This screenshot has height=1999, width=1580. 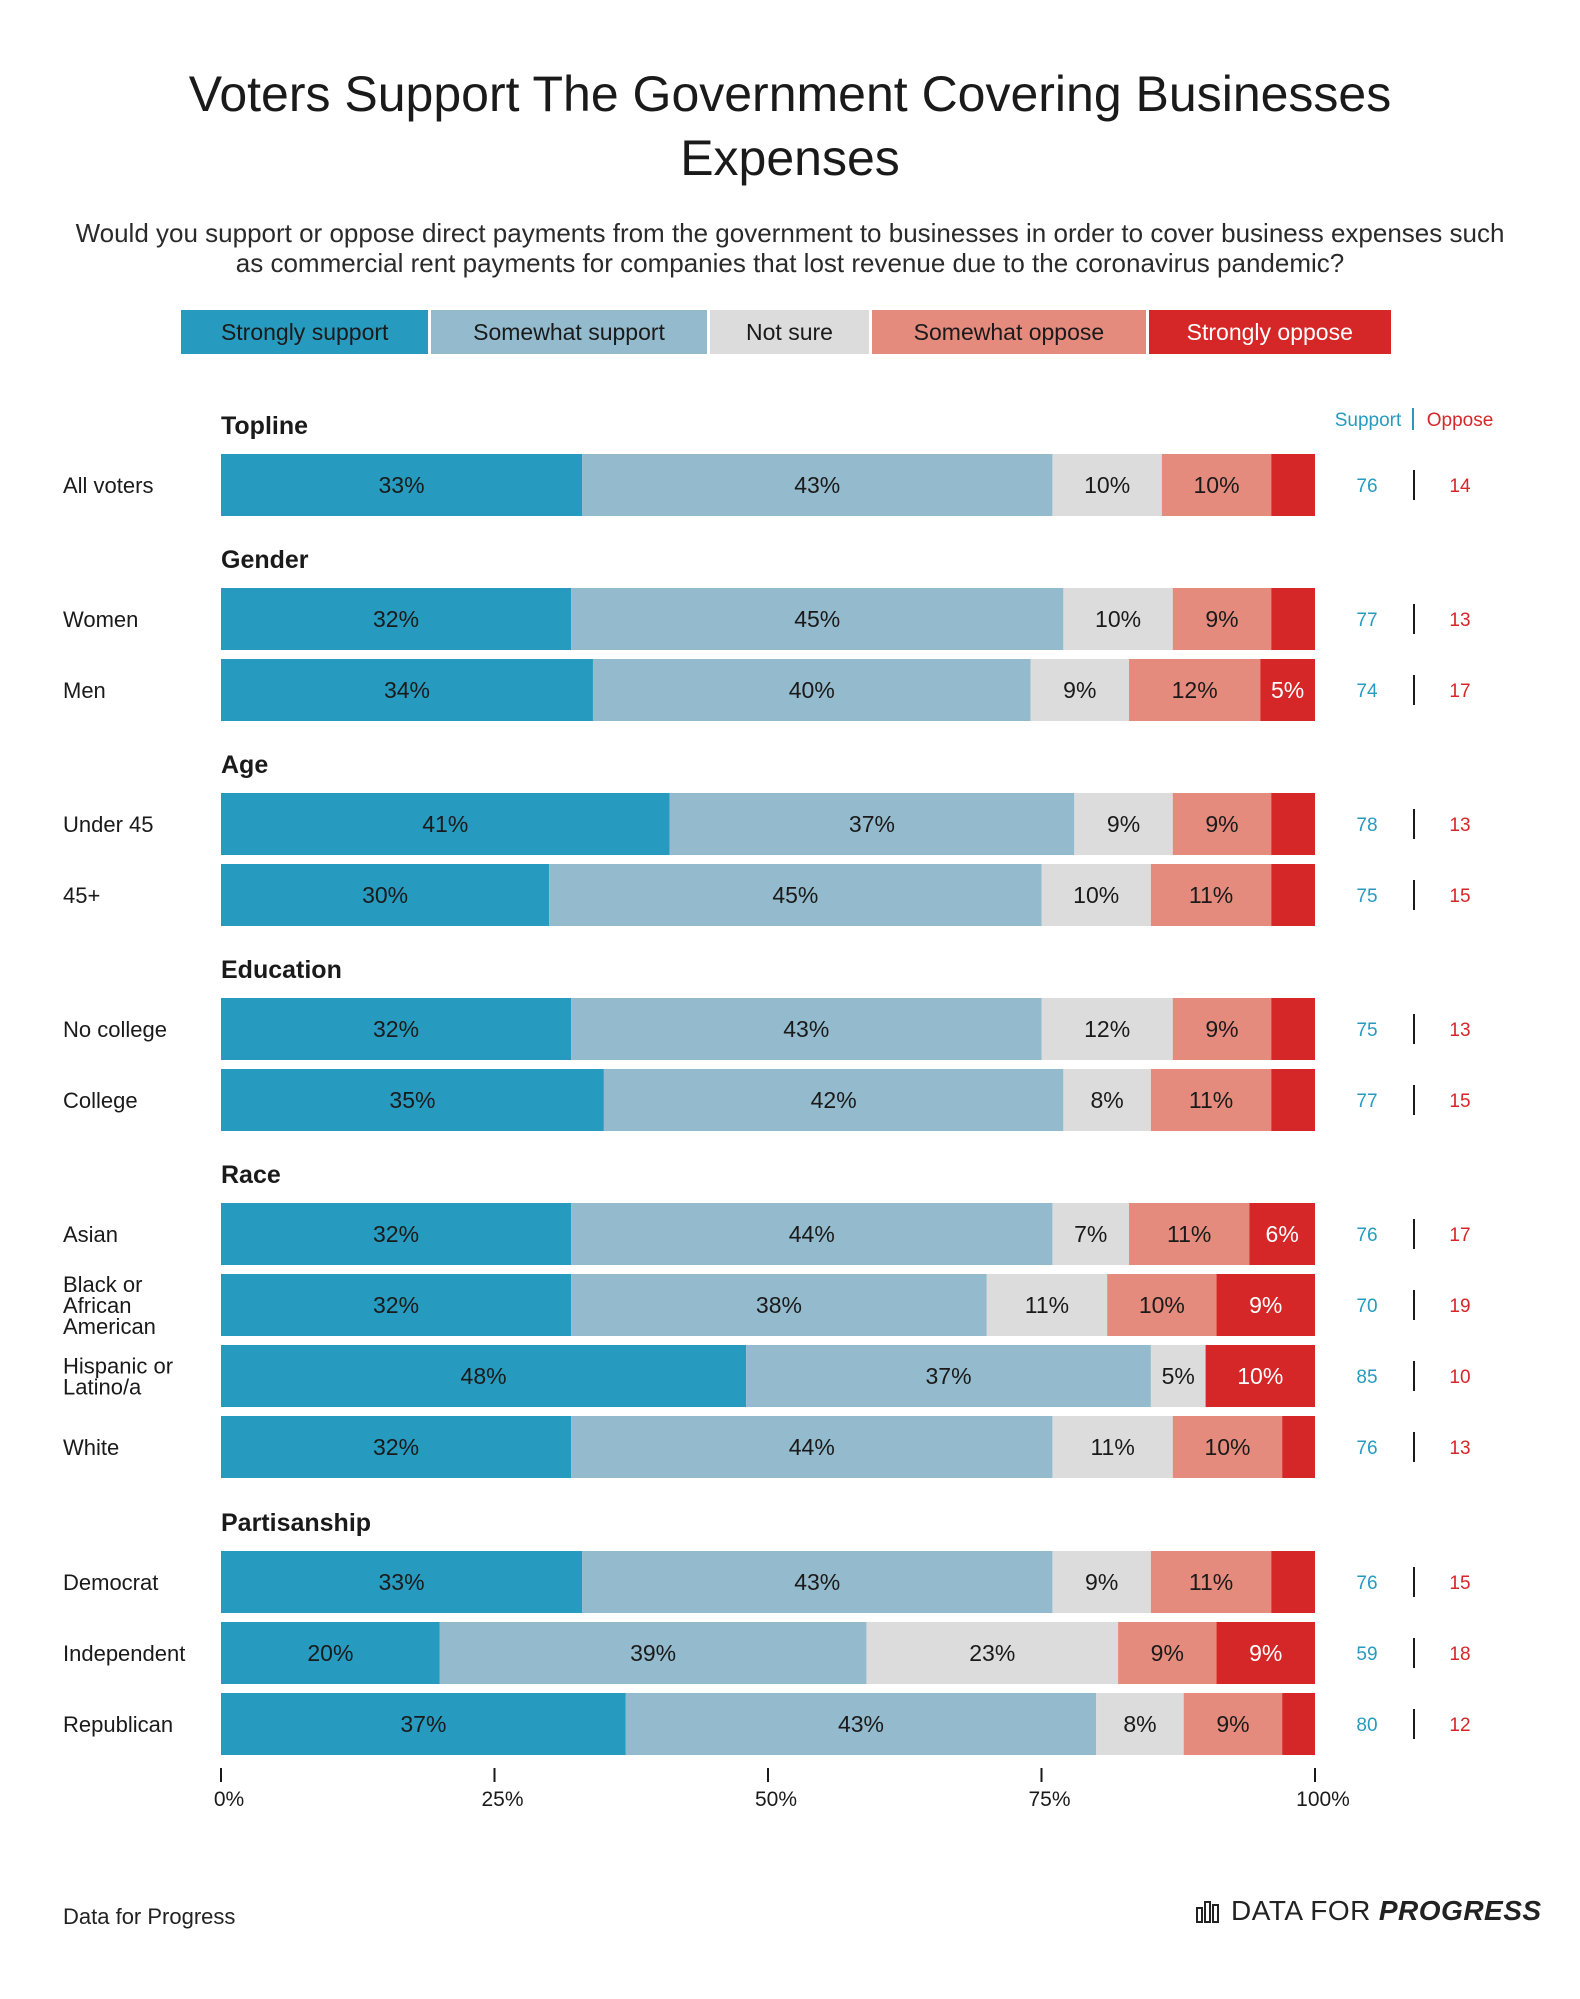 I want to click on data-label: 44%, so click(x=812, y=1234).